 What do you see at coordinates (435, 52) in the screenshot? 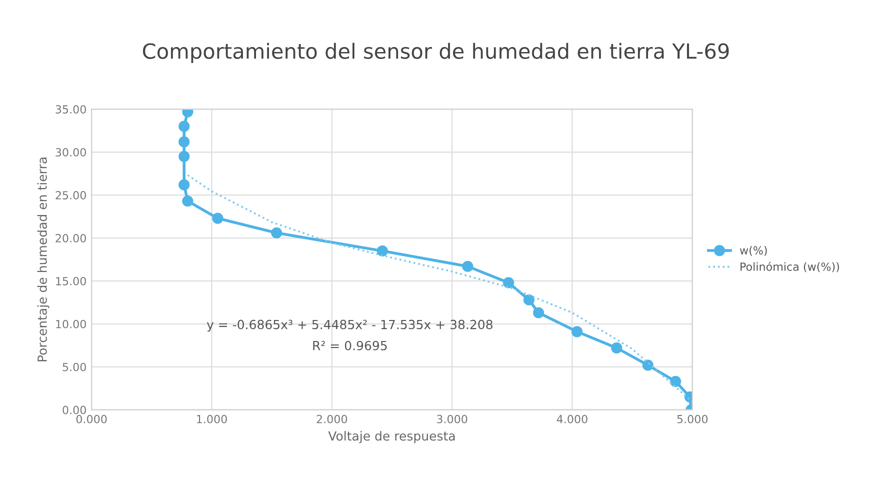
I see `chart-title: Comportamiento del sensor de humedad en tierra YL-69` at bounding box center [435, 52].